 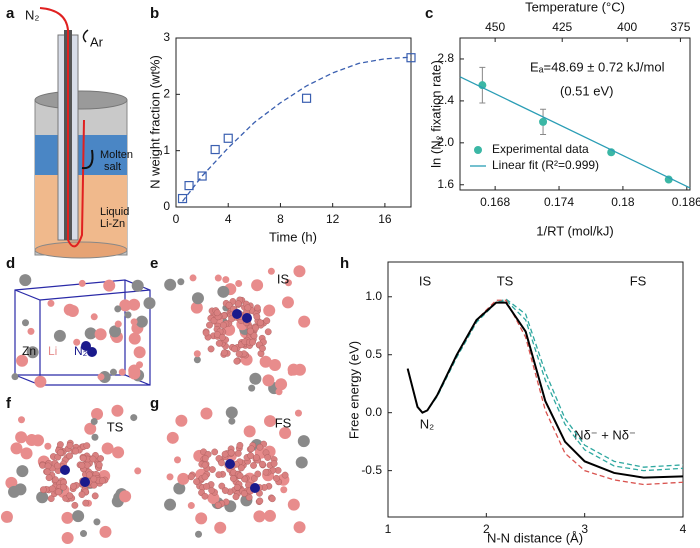 What do you see at coordinates (435, 114) in the screenshot?
I see `y-axis-label: ln (N₂ fixation rate)` at bounding box center [435, 114].